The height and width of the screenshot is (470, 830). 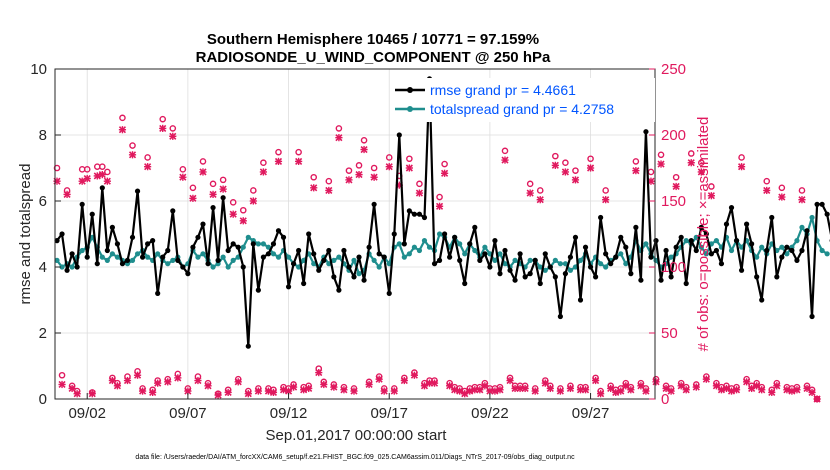 What do you see at coordinates (503, 90) in the screenshot?
I see `legend-rmse-label: rmse grand pr = 4.4661` at bounding box center [503, 90].